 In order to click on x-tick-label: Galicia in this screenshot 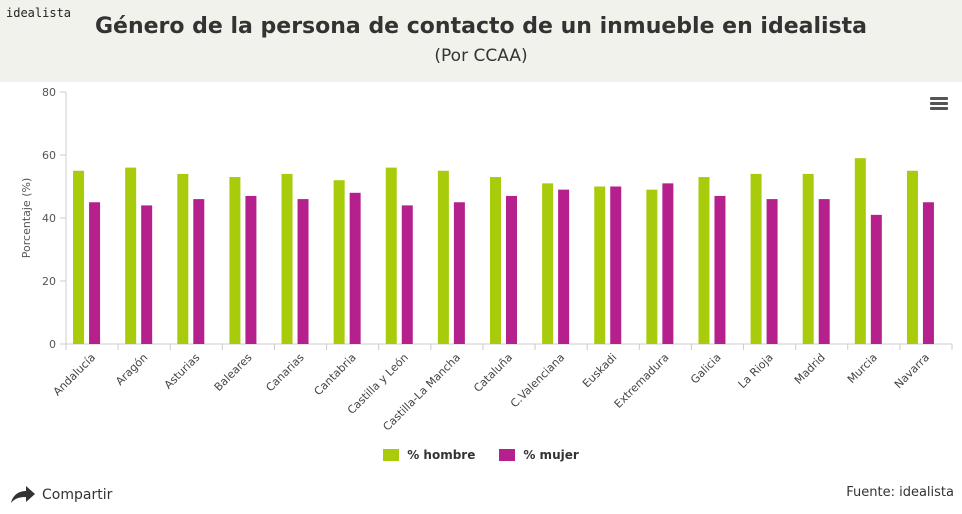, I will do `click(706, 369)`.